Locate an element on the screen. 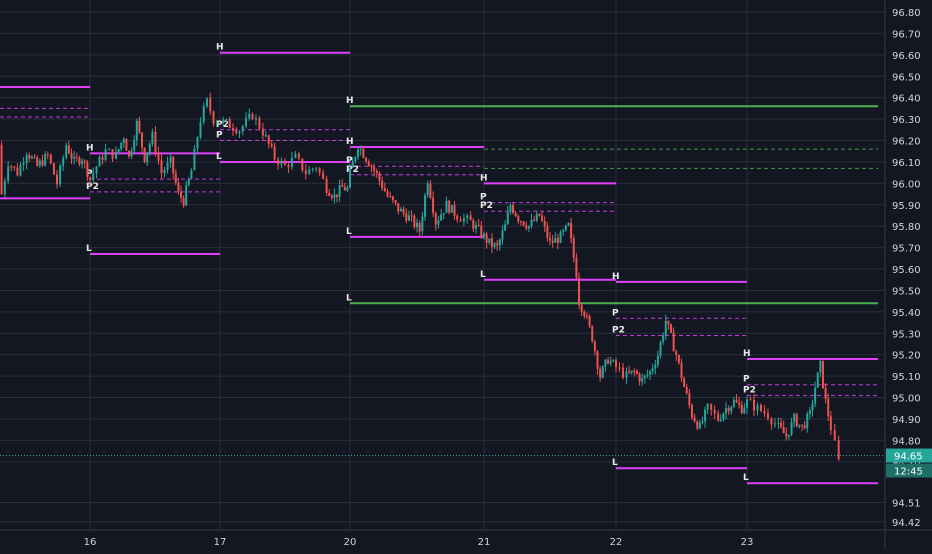 The image size is (932, 554). x-tick-label: 23 is located at coordinates (747, 542).